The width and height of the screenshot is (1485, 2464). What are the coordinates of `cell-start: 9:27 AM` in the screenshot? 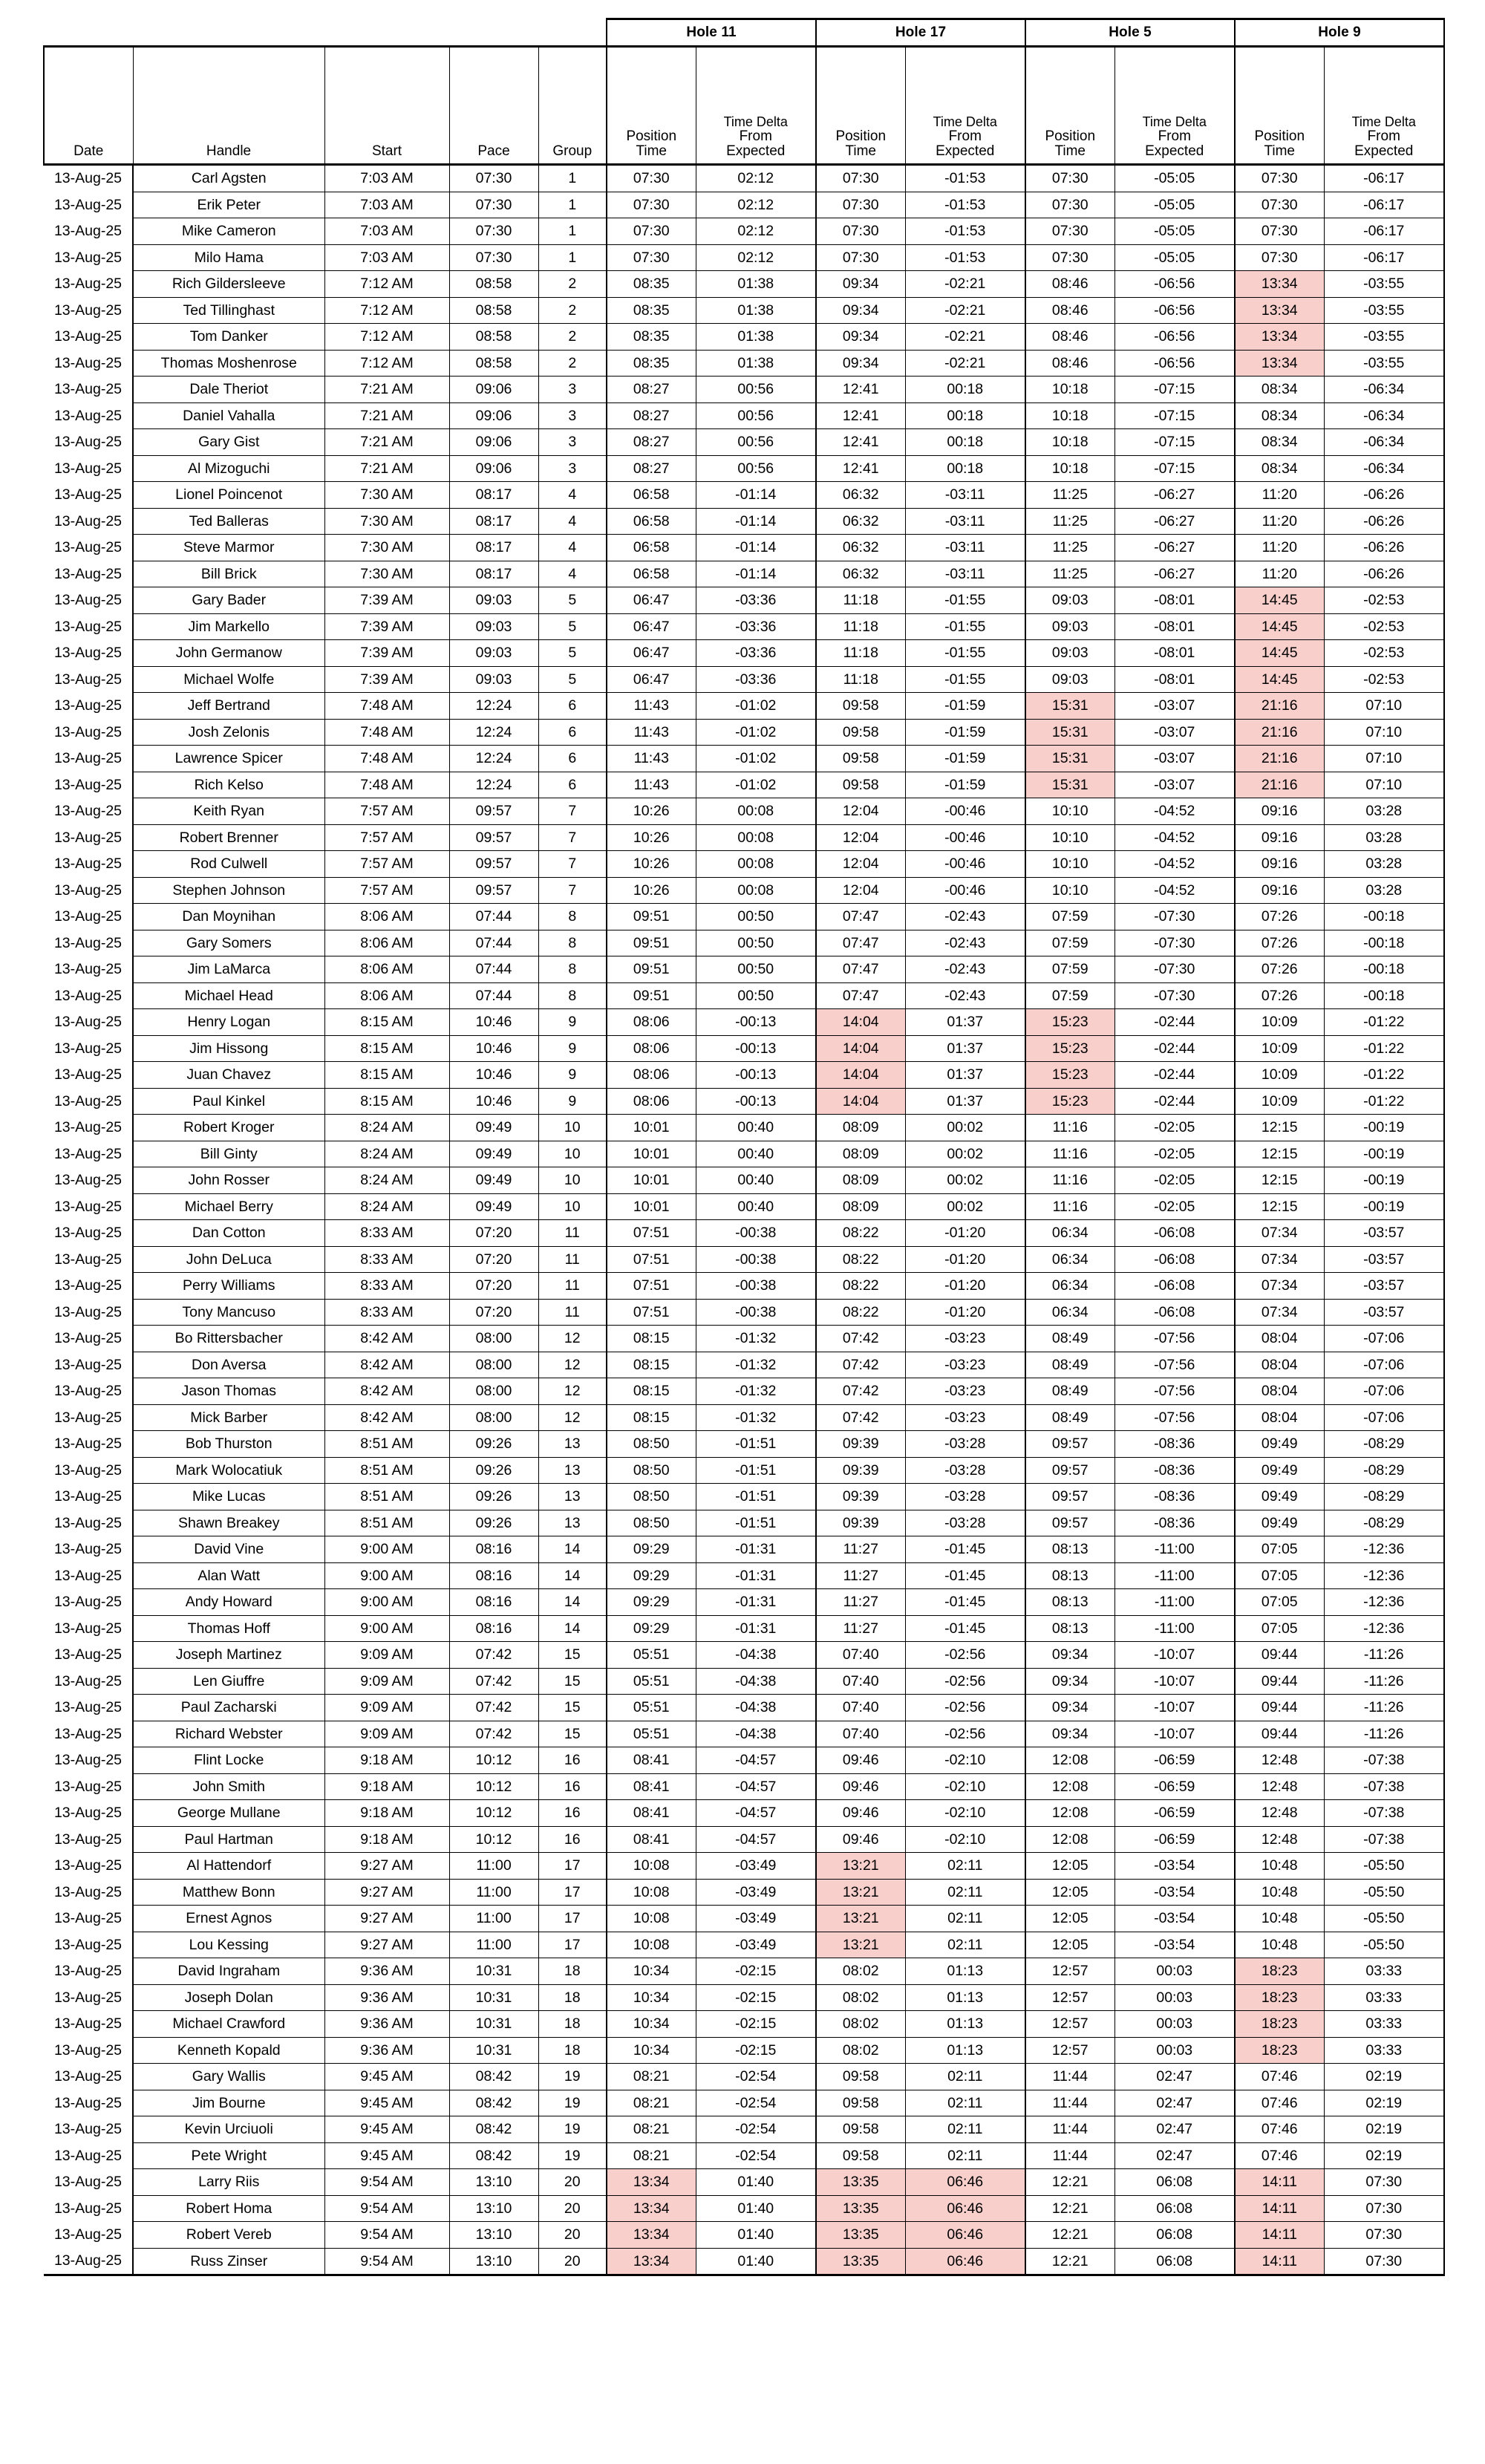 It's located at (387, 1919).